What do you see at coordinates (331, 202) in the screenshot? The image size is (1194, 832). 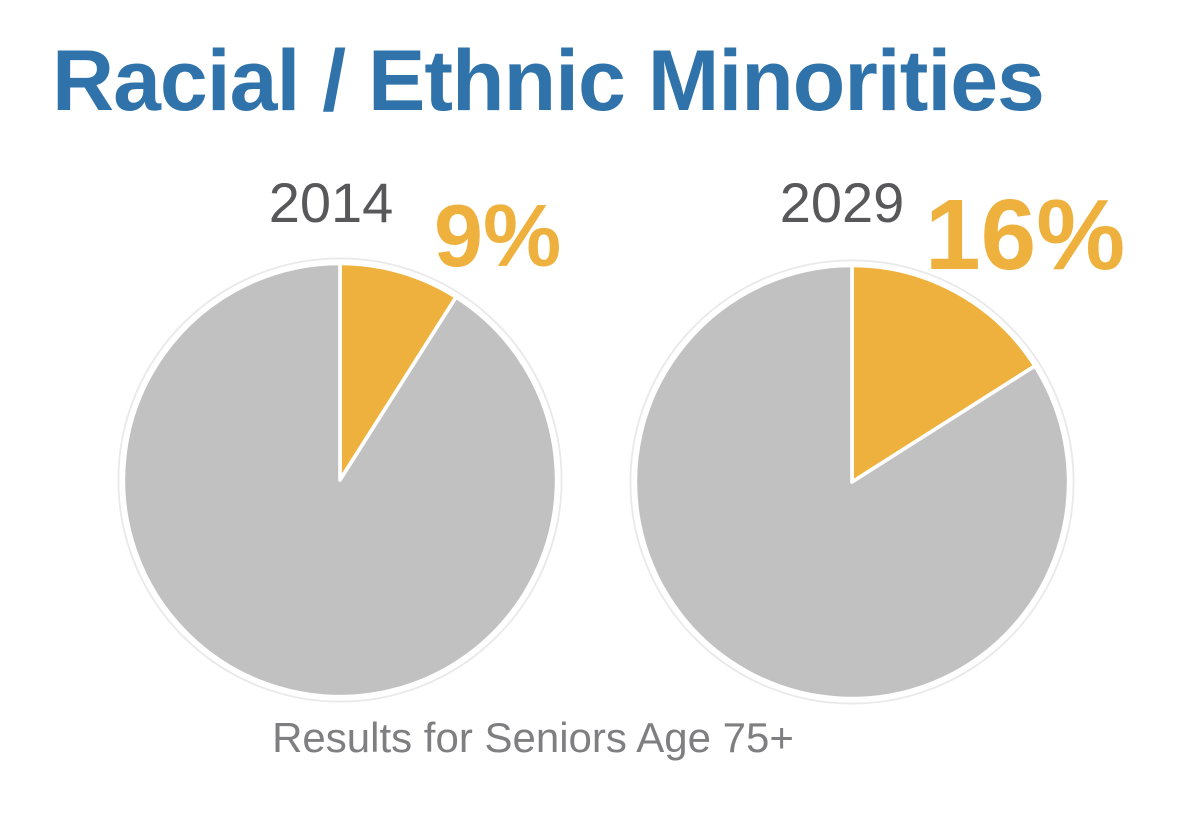 I see `pie-2014-year-label: 2014` at bounding box center [331, 202].